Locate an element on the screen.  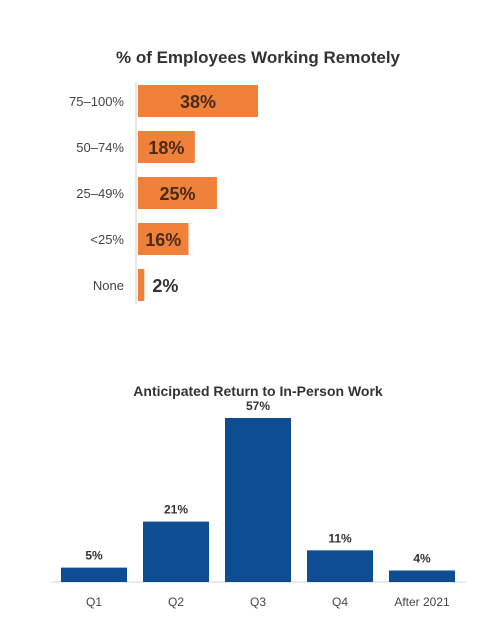
category-label: 75–100% is located at coordinates (96, 101).